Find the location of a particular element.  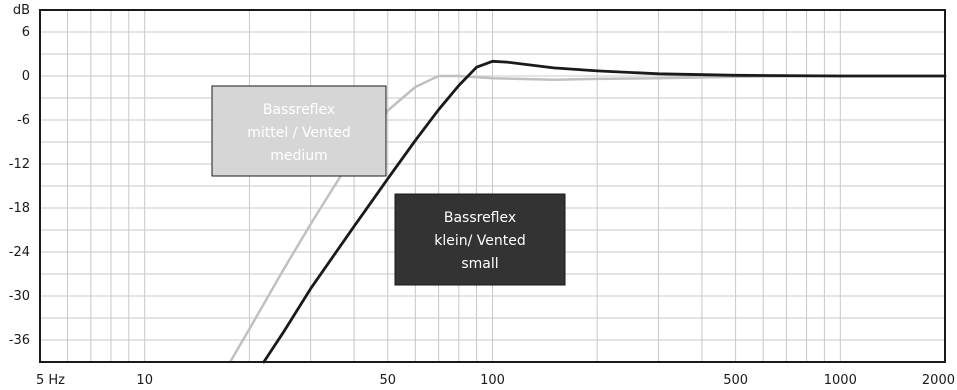

x-tick-label: 10 is located at coordinates (144, 380).